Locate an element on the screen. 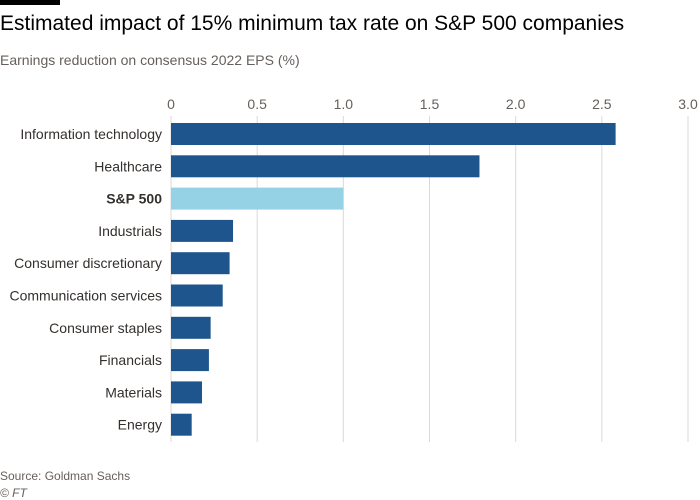 This screenshot has height=500, width=700. category-label: Healthcare is located at coordinates (128, 166).